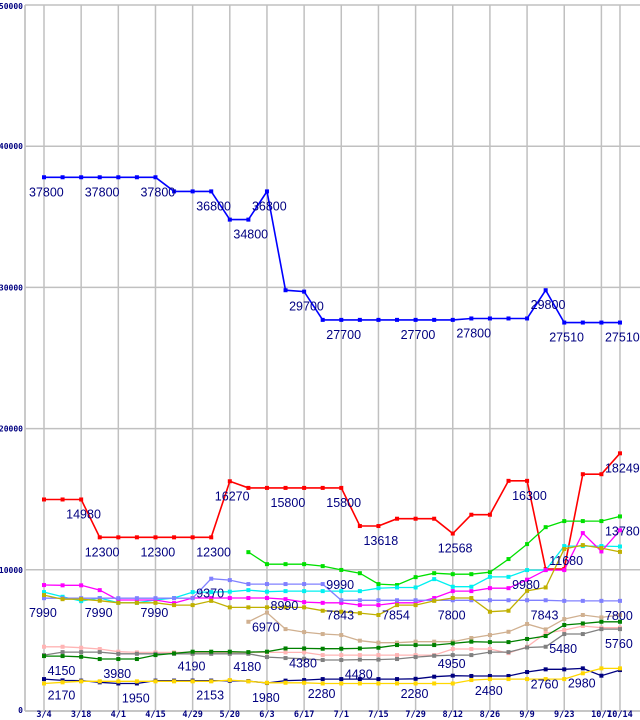 Image resolution: width=640 pixels, height=720 pixels. What do you see at coordinates (266, 715) in the screenshot?
I see `x-tick-label: 6/3` at bounding box center [266, 715].